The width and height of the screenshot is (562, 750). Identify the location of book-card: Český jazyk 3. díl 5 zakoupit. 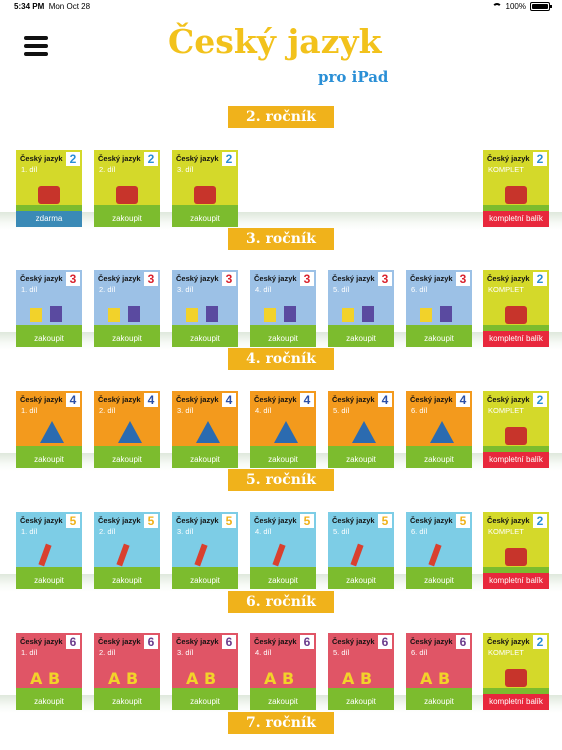
(205, 550).